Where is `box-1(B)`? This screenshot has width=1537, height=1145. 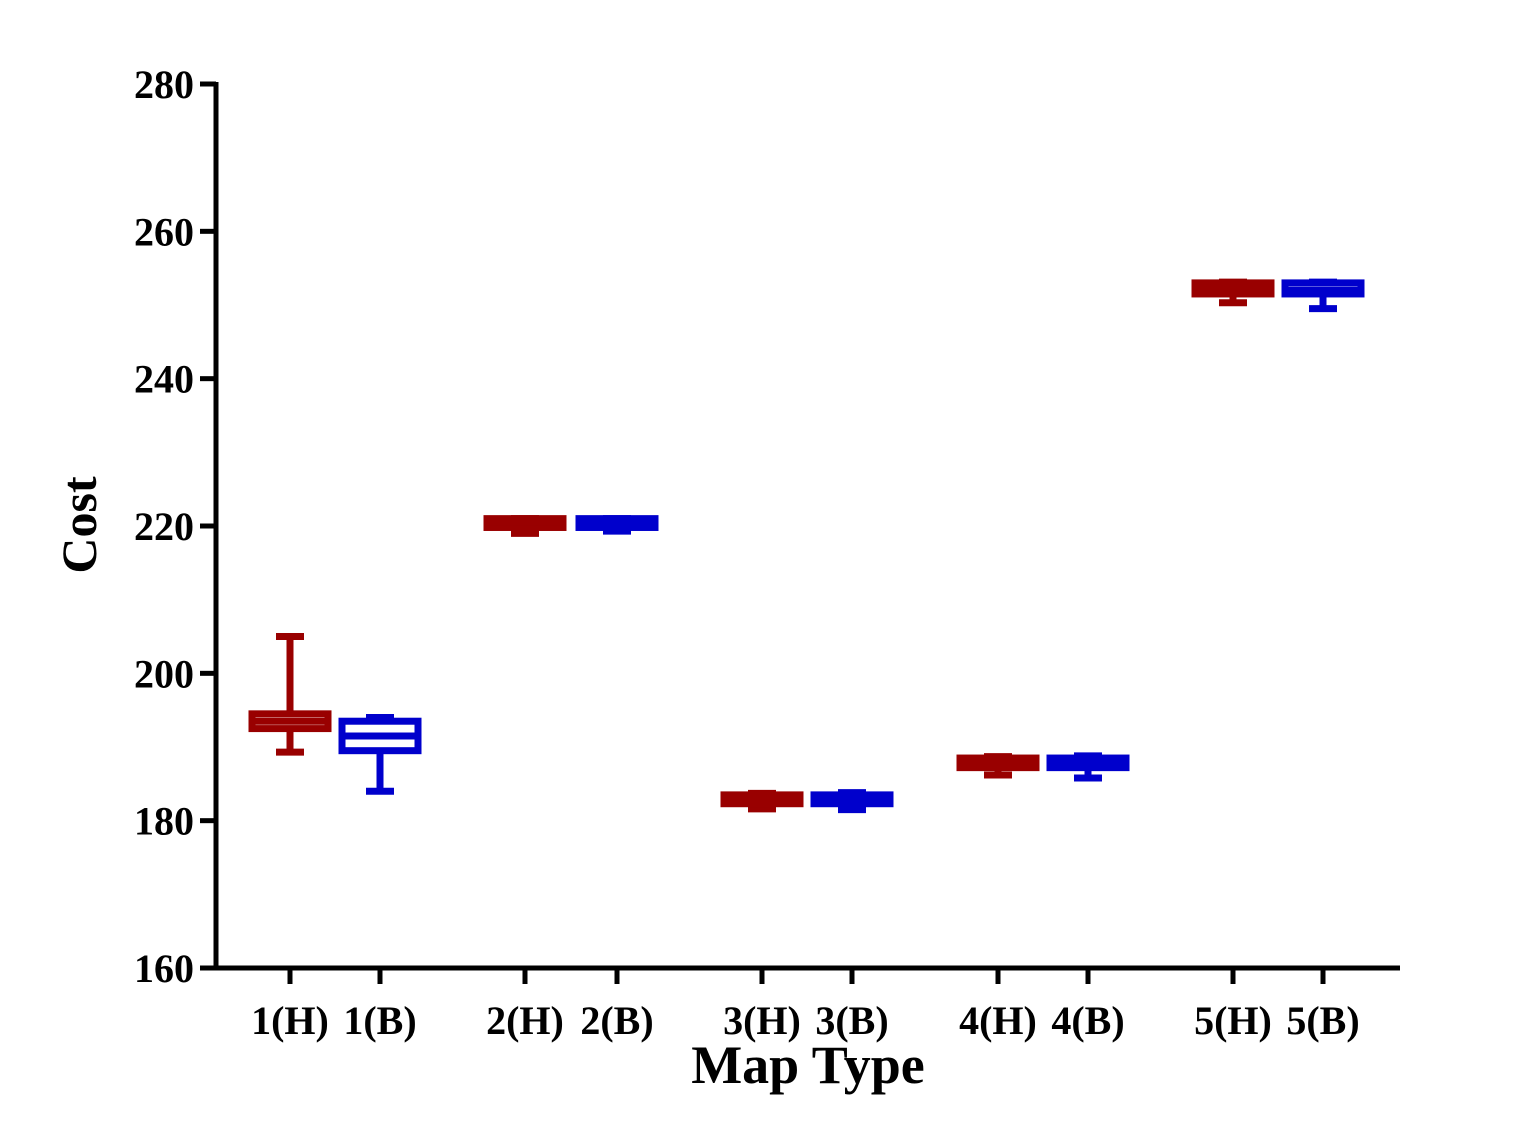
box-1(B) is located at coordinates (380, 754).